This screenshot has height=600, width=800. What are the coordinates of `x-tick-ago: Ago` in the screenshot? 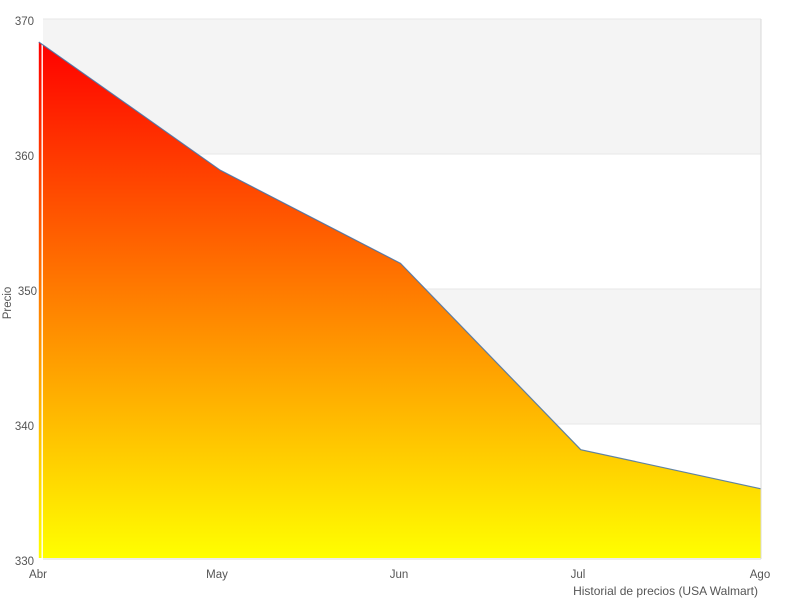 It's located at (760, 575).